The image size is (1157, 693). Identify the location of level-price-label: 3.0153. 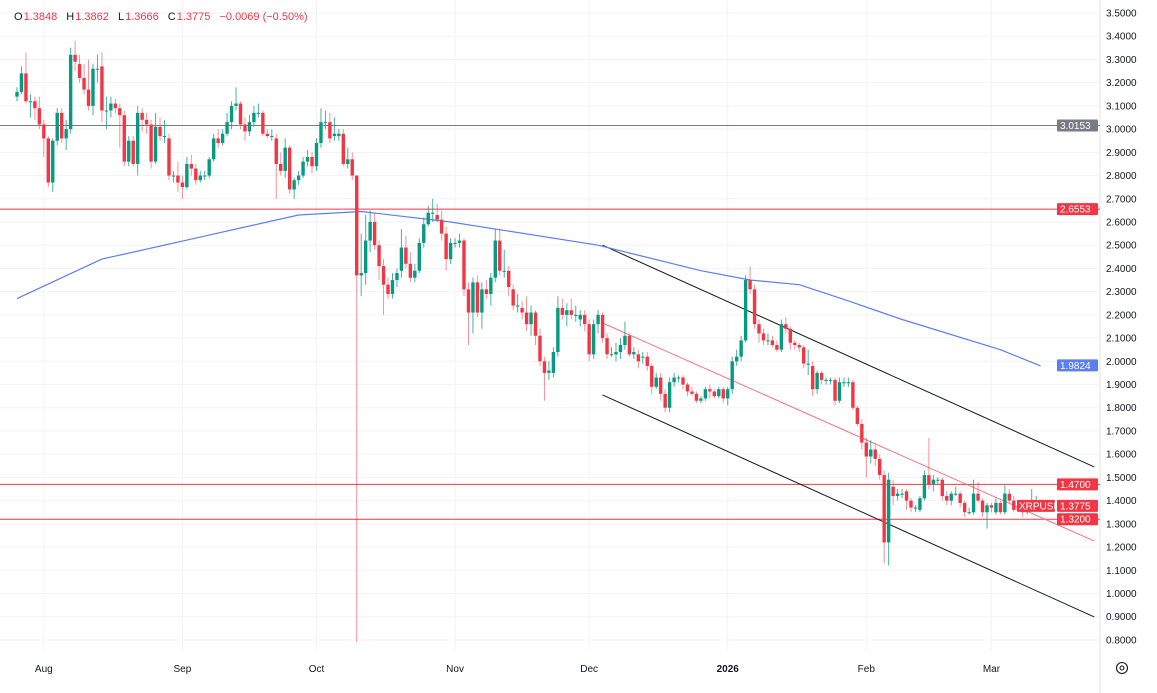
(1075, 126).